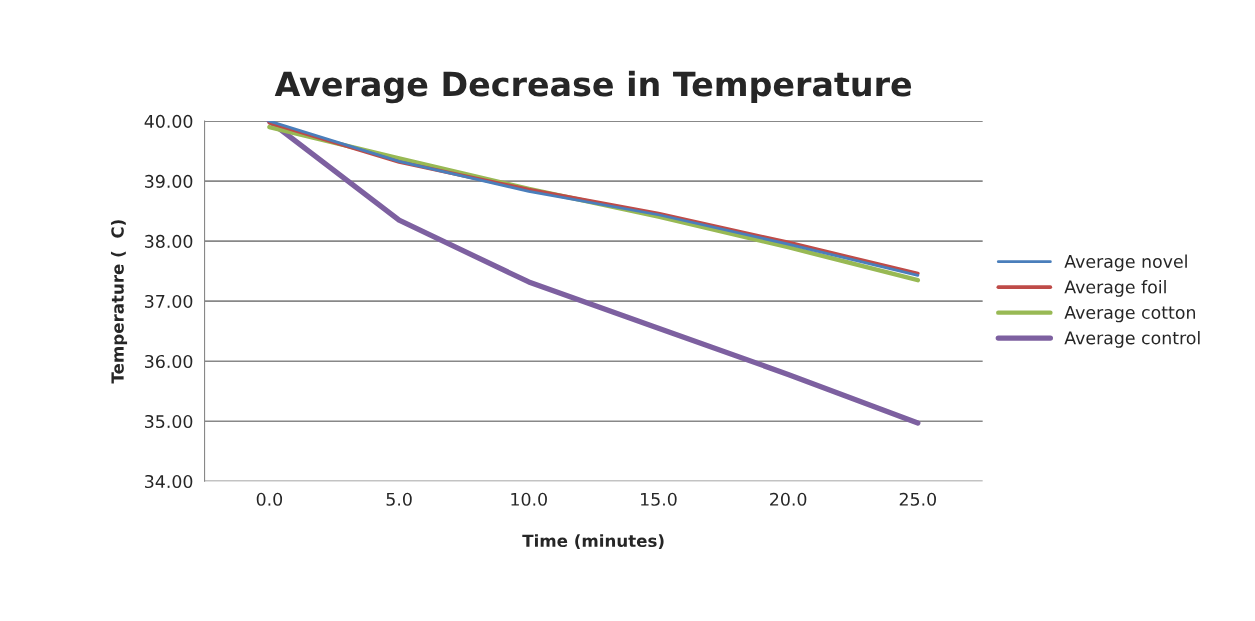  What do you see at coordinates (169, 481) in the screenshot?
I see `y-tick-label: 34.00` at bounding box center [169, 481].